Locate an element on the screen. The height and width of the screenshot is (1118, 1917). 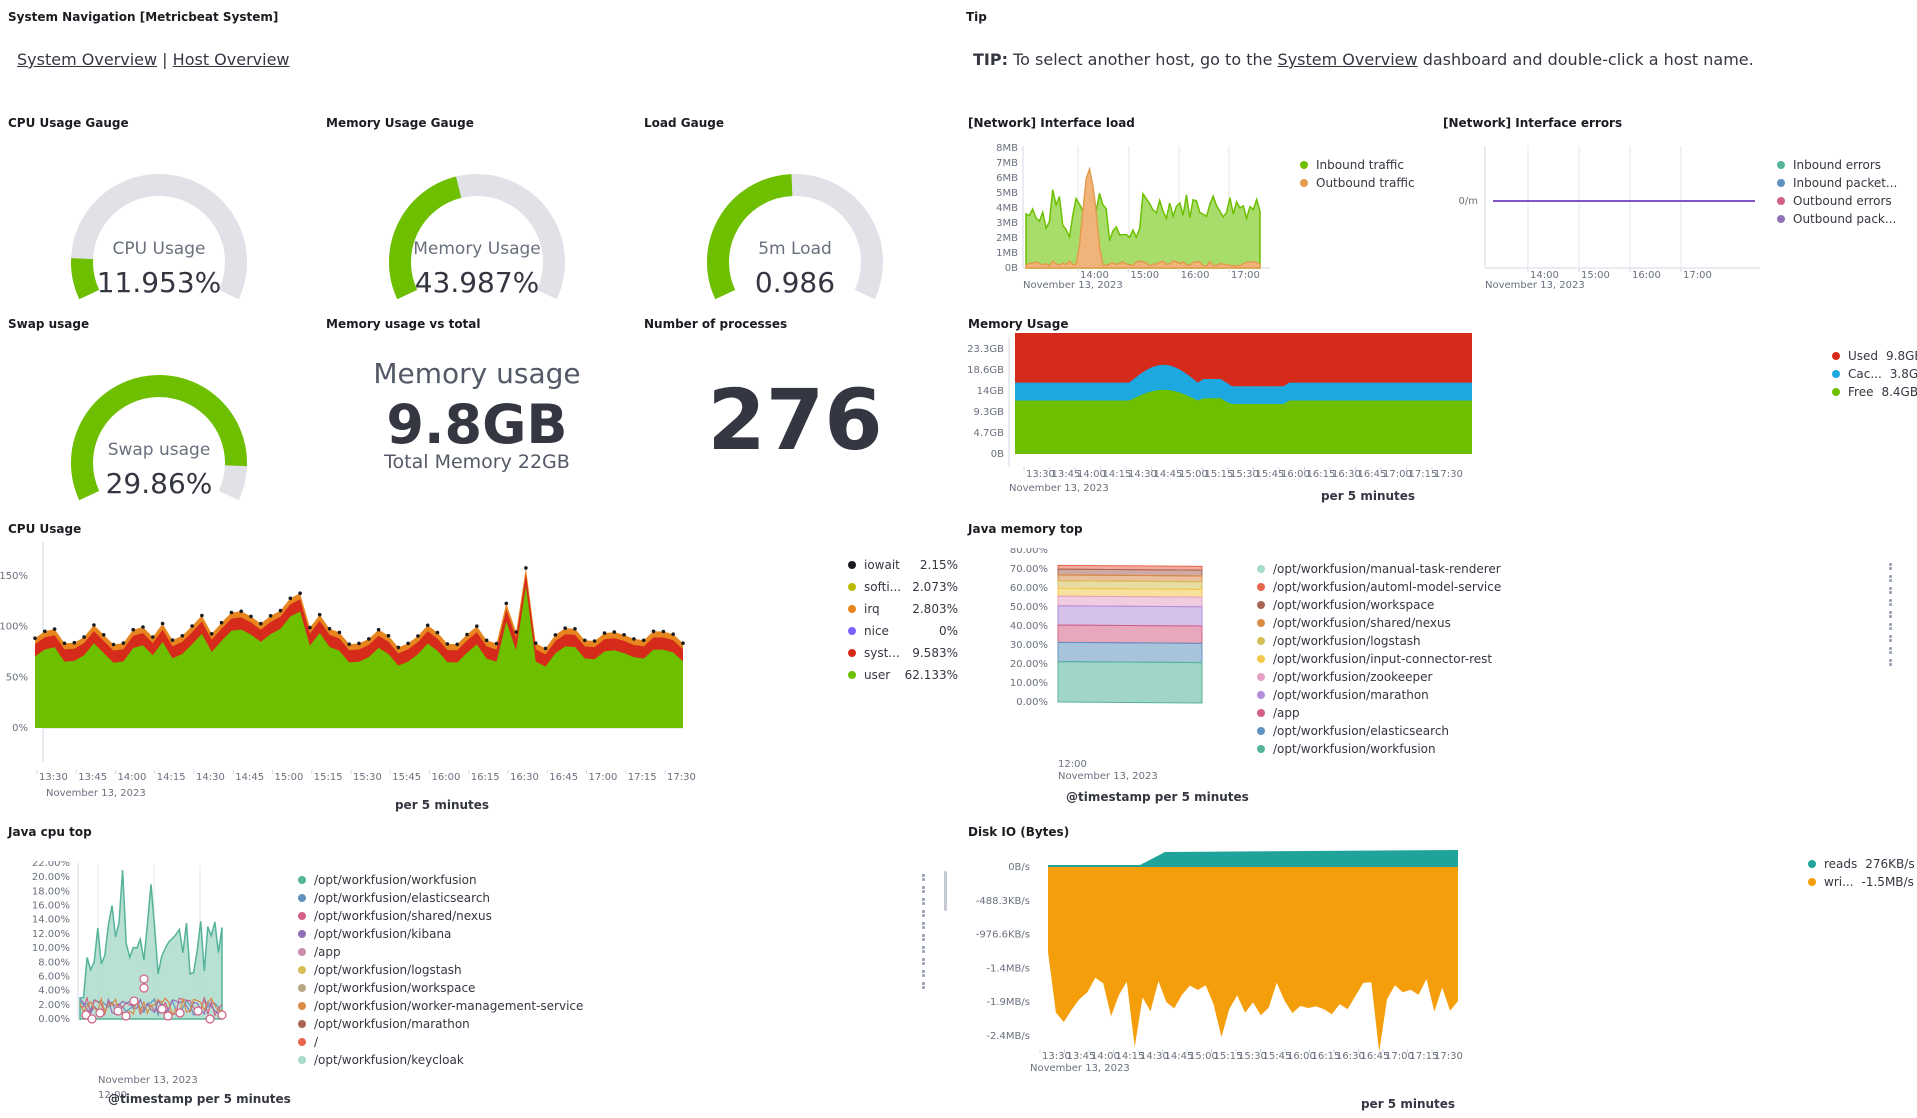
legend-label: / is located at coordinates (316, 1042).